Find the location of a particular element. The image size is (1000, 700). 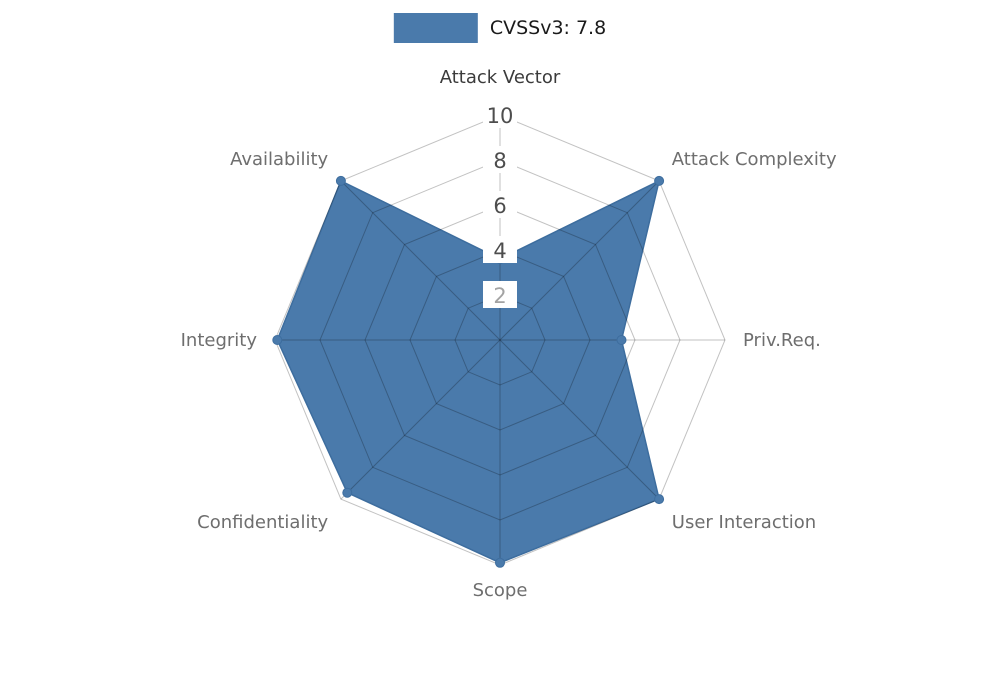

legend-swatch is located at coordinates (435, 28).